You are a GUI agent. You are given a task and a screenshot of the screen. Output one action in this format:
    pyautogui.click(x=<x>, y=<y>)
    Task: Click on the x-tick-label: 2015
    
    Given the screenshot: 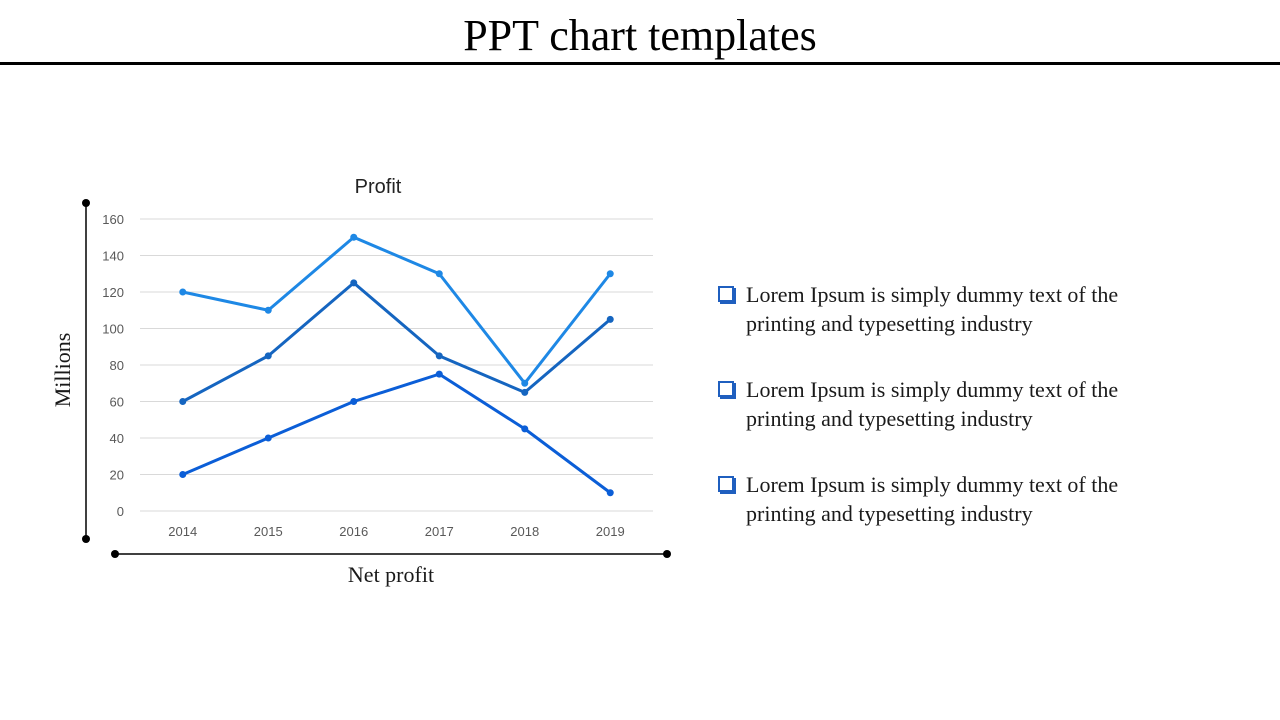 What is the action you would take?
    pyautogui.click(x=268, y=531)
    